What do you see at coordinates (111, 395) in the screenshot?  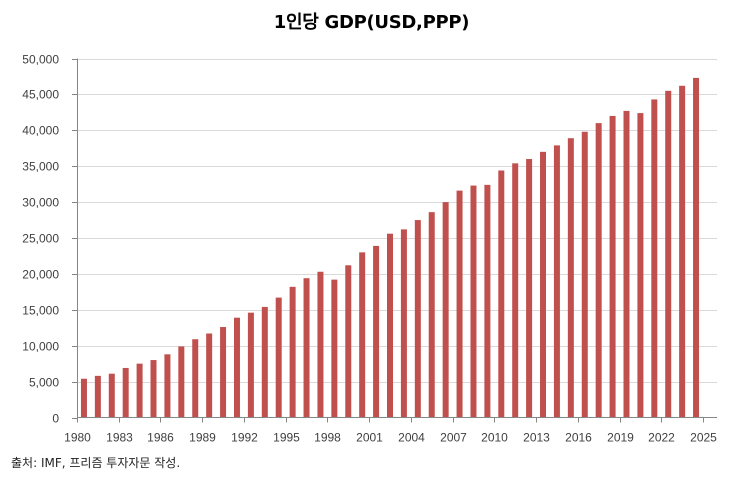 I see `bar-1982` at bounding box center [111, 395].